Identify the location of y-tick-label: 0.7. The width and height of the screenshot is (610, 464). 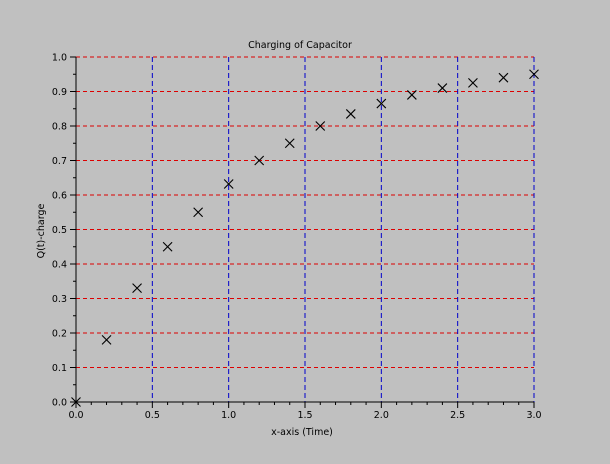
(59, 161).